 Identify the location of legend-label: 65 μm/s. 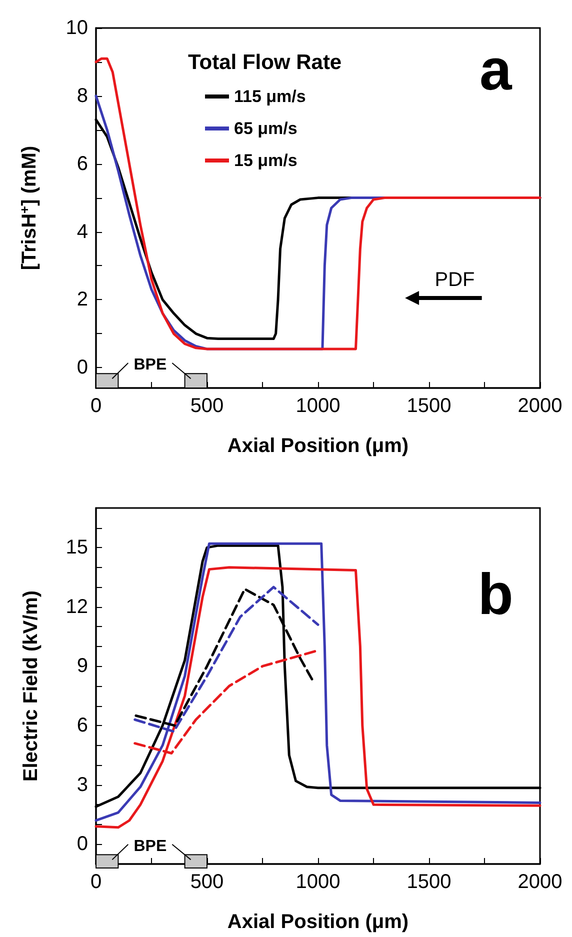
(266, 128).